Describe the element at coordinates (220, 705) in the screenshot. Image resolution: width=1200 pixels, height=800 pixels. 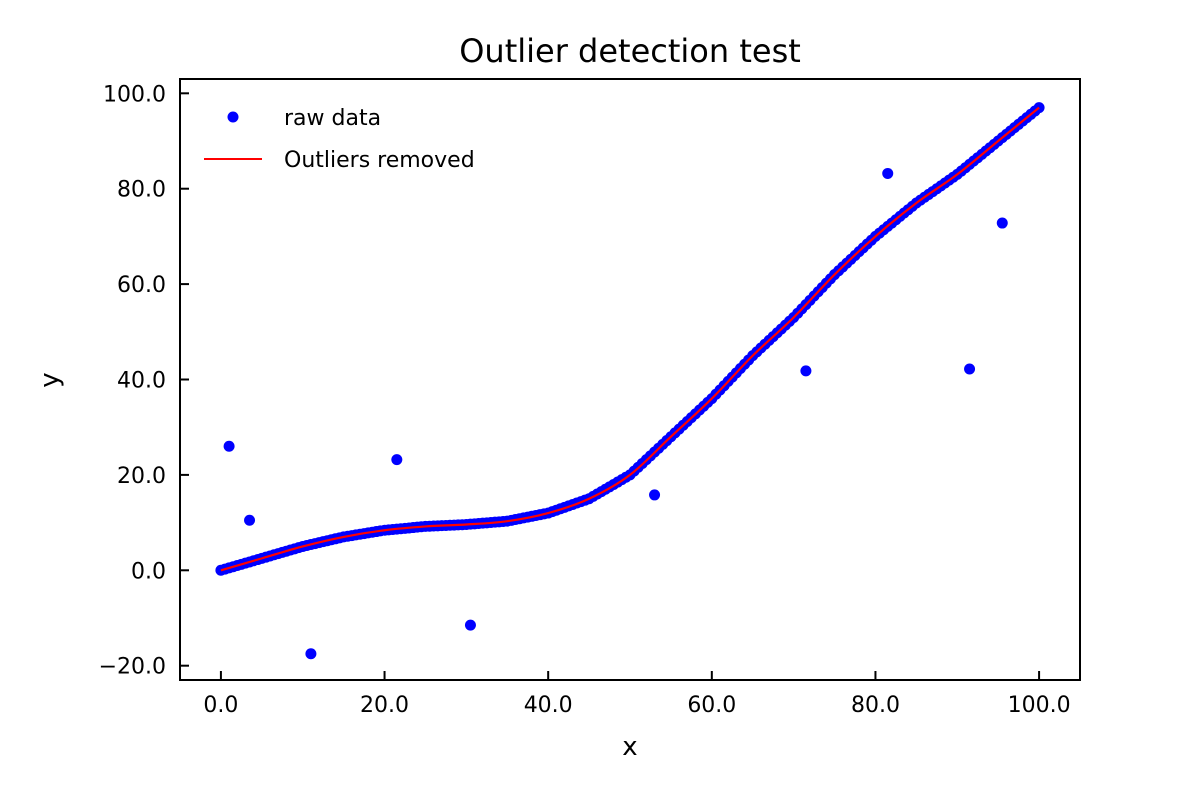
I see `x-tick-label: 0.0` at that location.